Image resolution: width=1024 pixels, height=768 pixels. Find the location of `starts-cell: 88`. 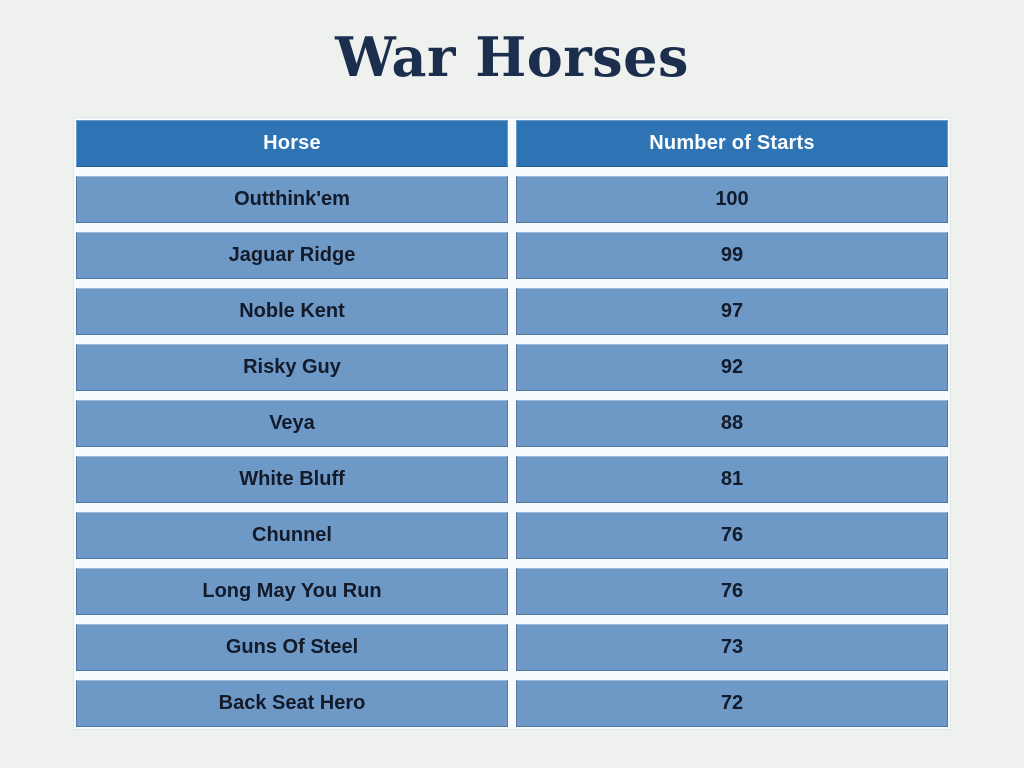

starts-cell: 88 is located at coordinates (732, 423).